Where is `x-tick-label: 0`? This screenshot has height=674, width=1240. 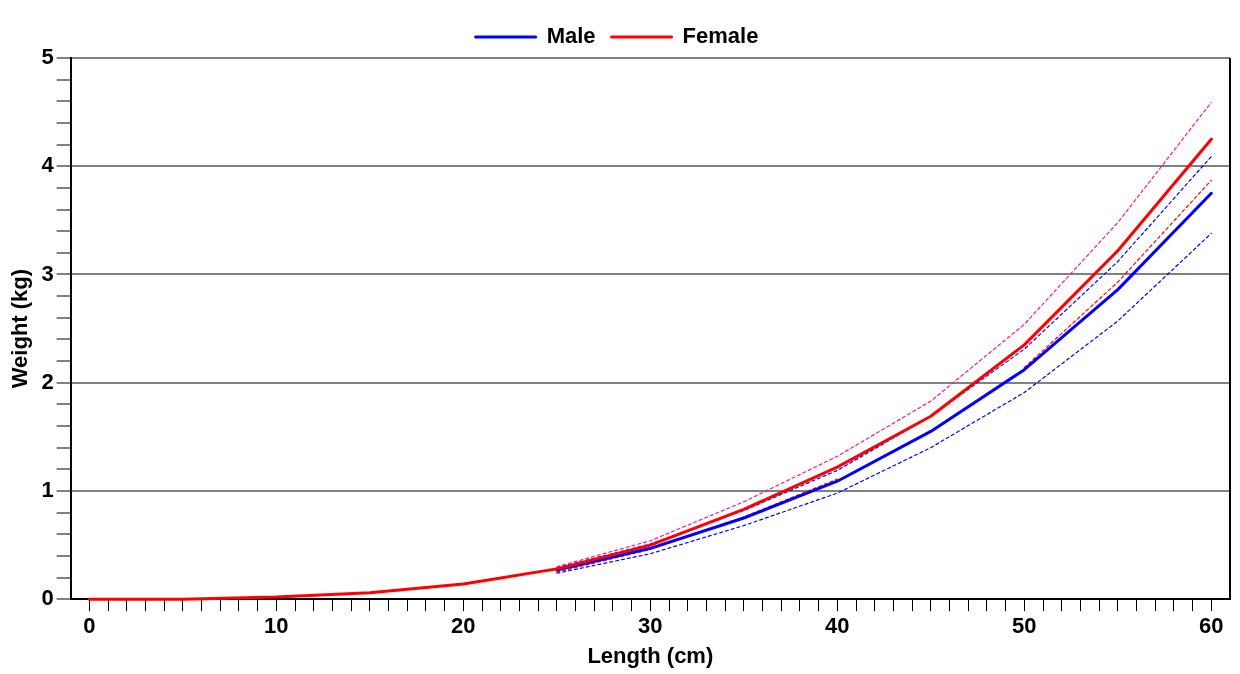
x-tick-label: 0 is located at coordinates (89, 626).